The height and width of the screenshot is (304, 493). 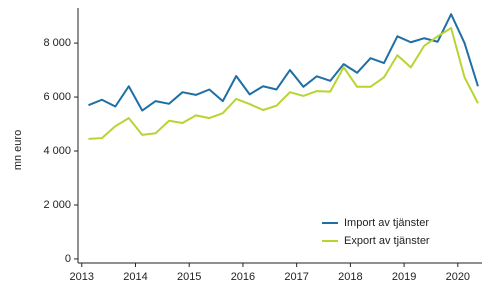 What do you see at coordinates (387, 241) in the screenshot?
I see `legend-label: Export av tjänster` at bounding box center [387, 241].